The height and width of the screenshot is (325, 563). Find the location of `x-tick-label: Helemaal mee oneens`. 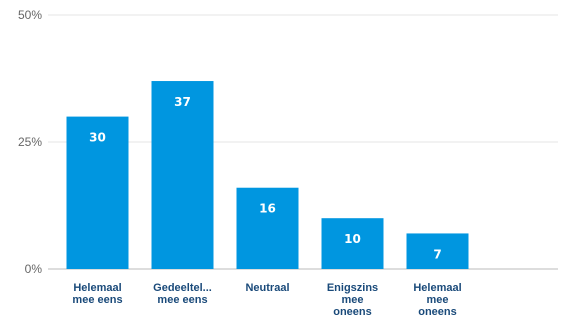

x-tick-label: Helemaal mee oneens is located at coordinates (437, 300).